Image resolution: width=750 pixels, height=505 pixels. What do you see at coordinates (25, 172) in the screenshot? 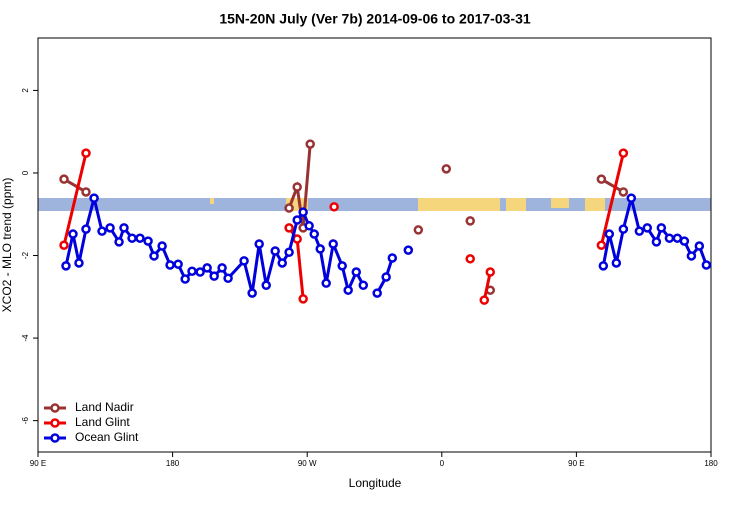
I see `y-tick-label: 0` at bounding box center [25, 172].